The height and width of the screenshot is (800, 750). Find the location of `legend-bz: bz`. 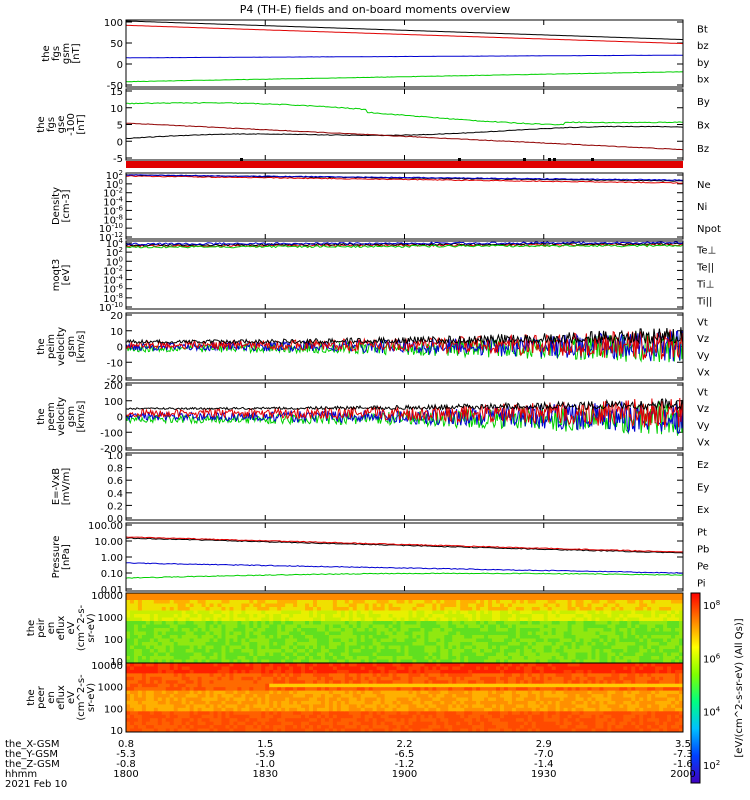

legend-bz: bz is located at coordinates (703, 46).